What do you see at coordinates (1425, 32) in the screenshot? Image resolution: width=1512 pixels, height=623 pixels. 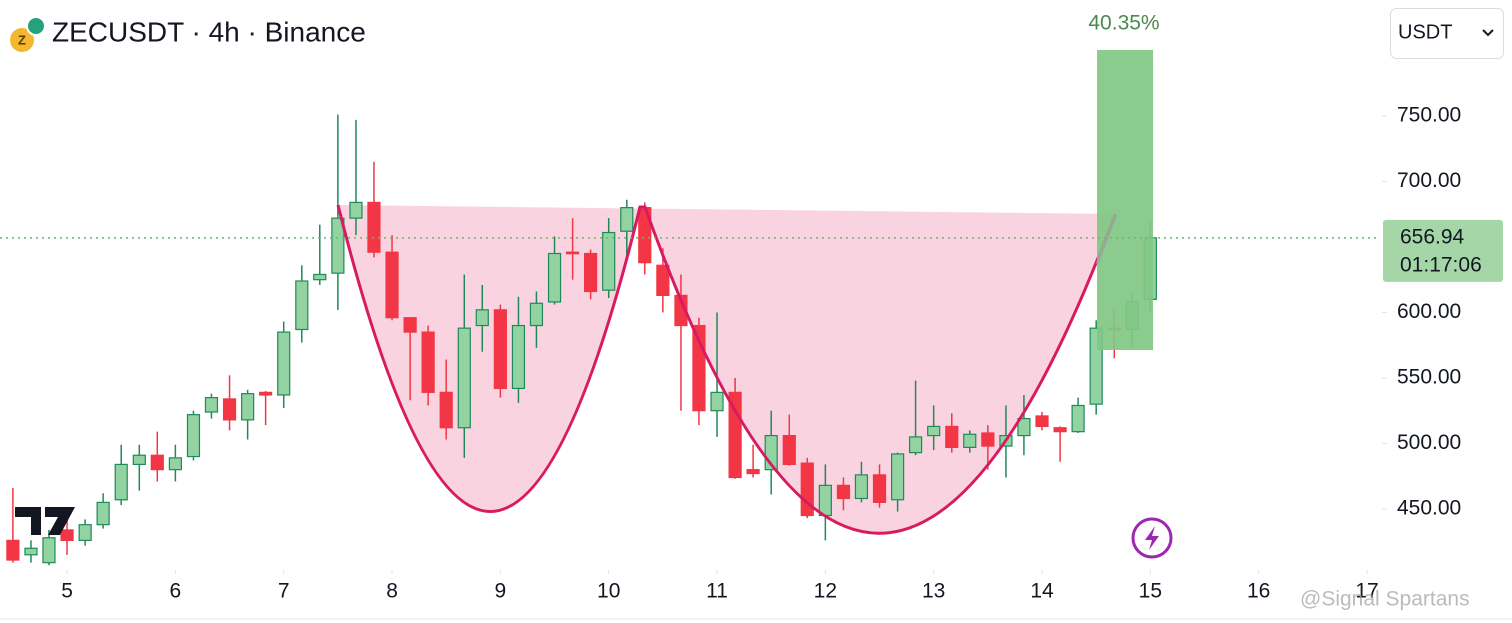 I see `currency-label: USDT` at bounding box center [1425, 32].